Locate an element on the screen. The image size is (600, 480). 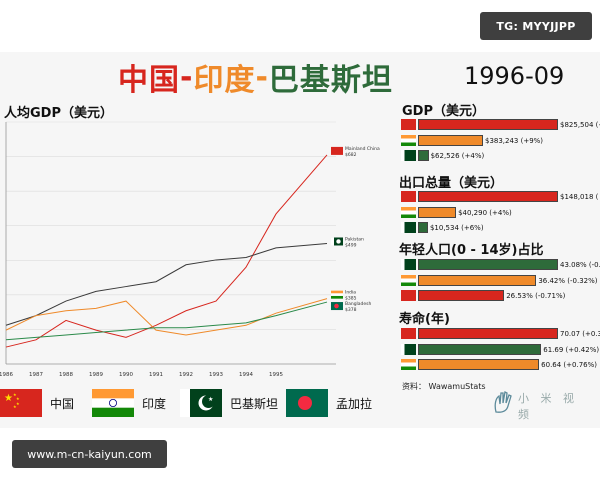
x-tick-label: 1995 is located at coordinates (276, 375).